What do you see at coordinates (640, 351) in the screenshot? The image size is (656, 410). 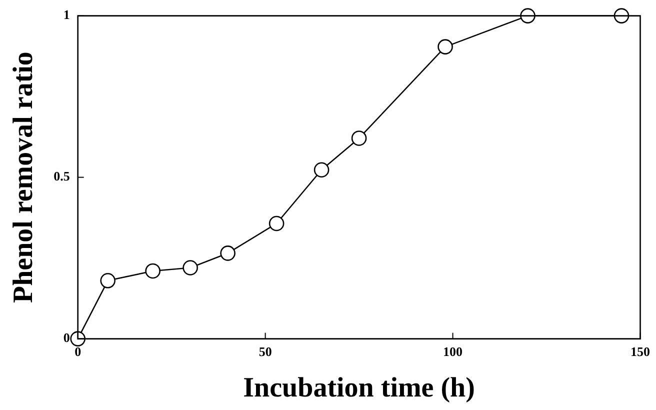 I see `x-tick-label: 150` at bounding box center [640, 351].